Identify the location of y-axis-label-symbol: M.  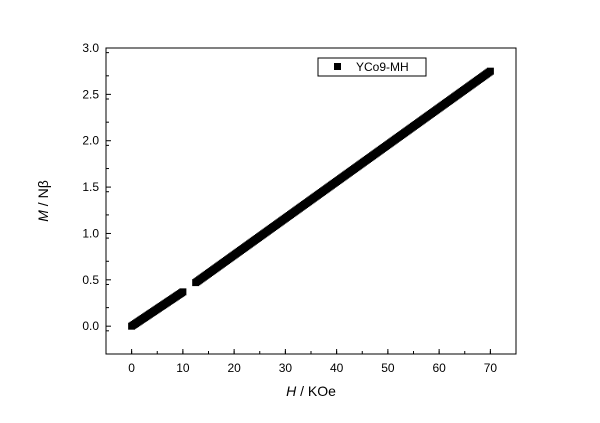
(43, 216).